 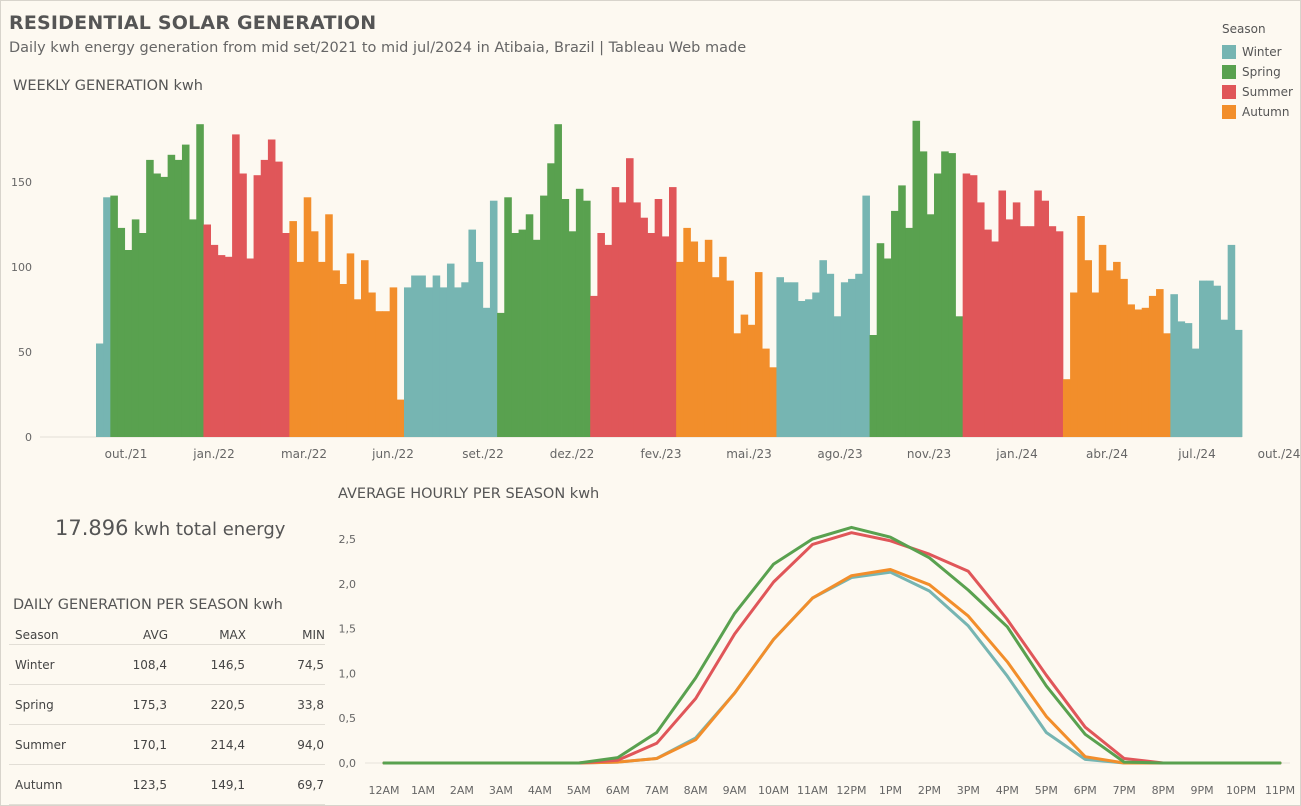 I want to click on total-energy-kpi: 17.896 kwh total energy, so click(x=170, y=528).